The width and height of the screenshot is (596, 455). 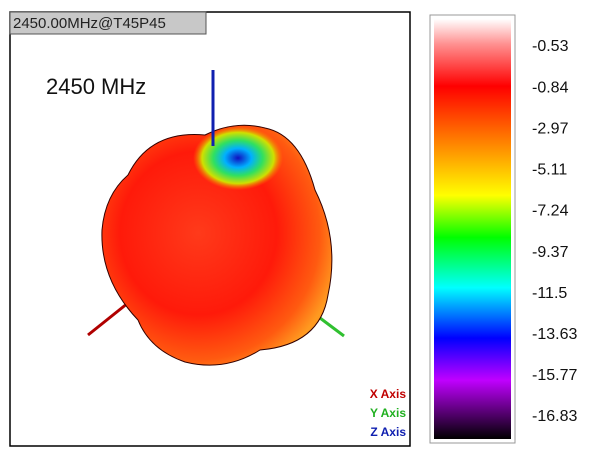 I want to click on colorbar-label: -9.37, so click(x=550, y=252).